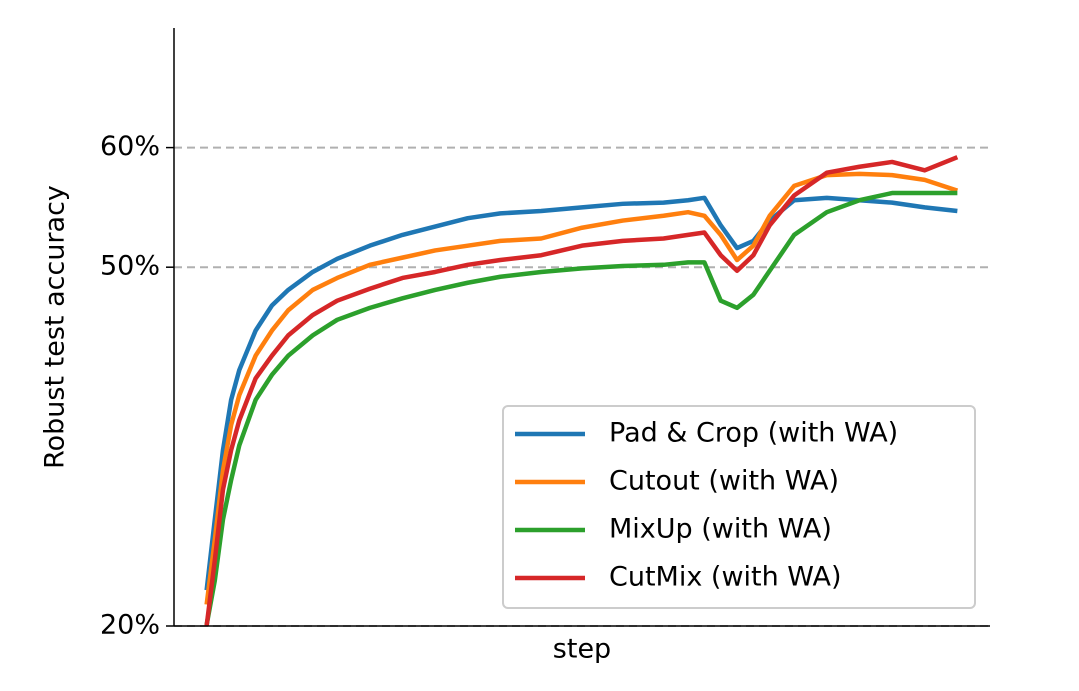  I want to click on legend-label: Pad & Crop (with WA), so click(753, 433).